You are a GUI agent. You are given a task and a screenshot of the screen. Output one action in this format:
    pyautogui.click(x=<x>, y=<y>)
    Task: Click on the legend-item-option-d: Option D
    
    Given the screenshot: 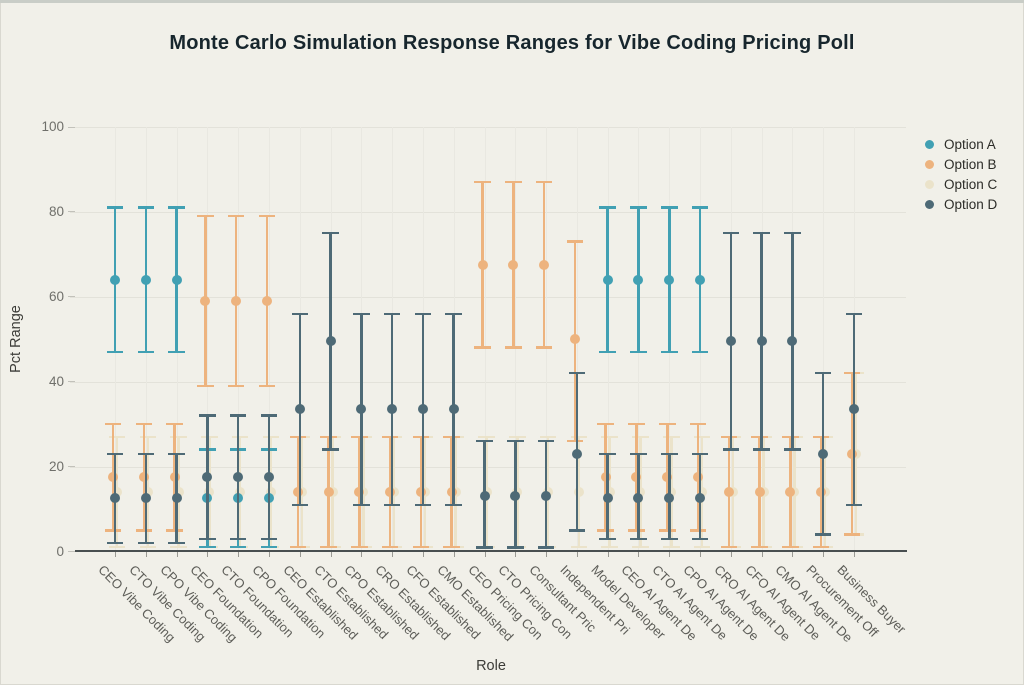 What is the action you would take?
    pyautogui.click(x=961, y=204)
    